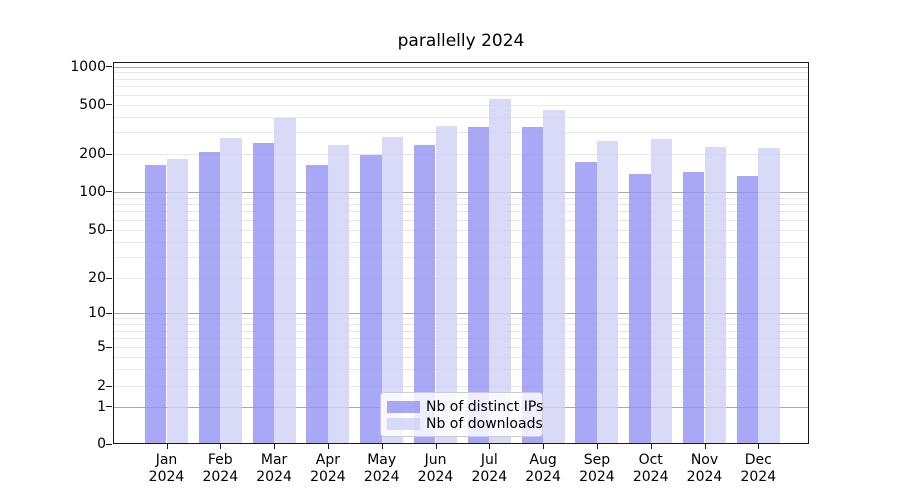 The image size is (900, 500). I want to click on bar-distinct-ips-jul, so click(478, 285).